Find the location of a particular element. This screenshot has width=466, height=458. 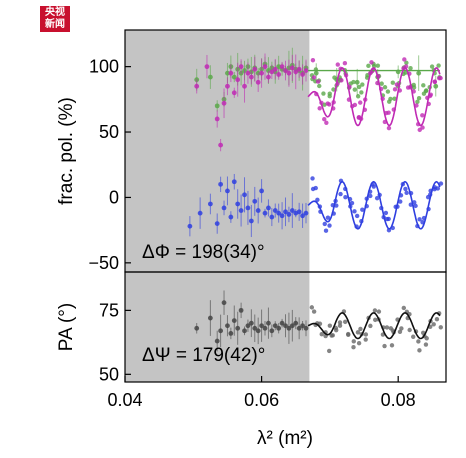

bottom-y-axis-label: PA (°) is located at coordinates (66, 327).